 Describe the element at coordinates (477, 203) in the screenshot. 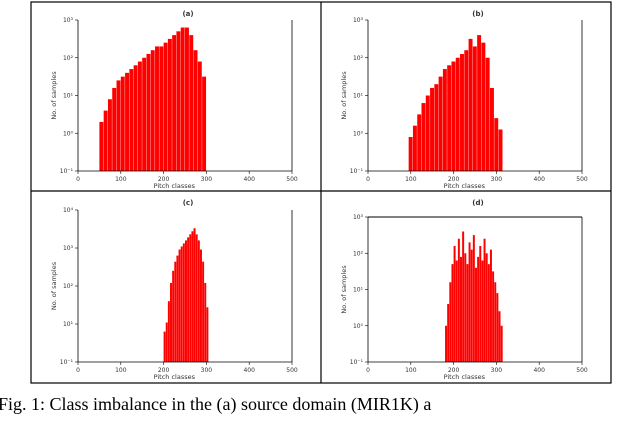

I see `panel-title: (d)` at that location.